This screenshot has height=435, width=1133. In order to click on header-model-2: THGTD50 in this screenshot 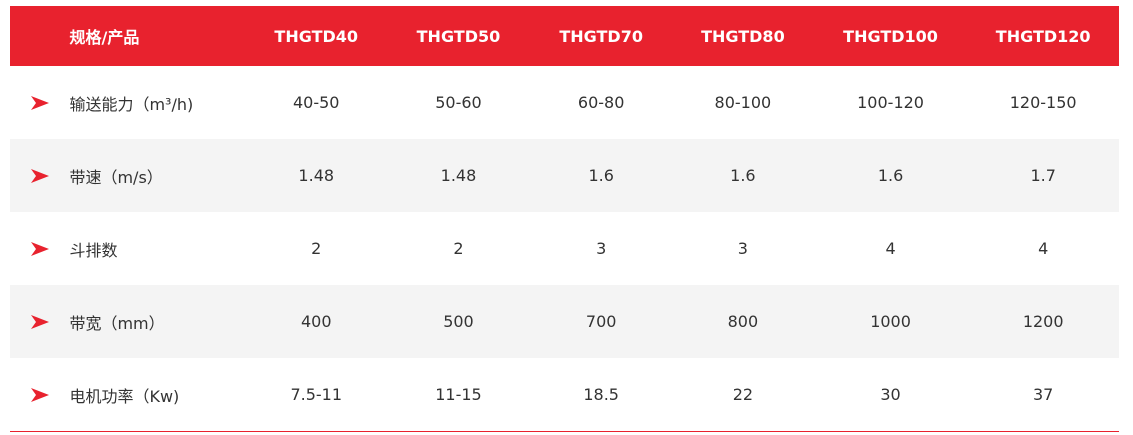, I will do `click(458, 36)`.